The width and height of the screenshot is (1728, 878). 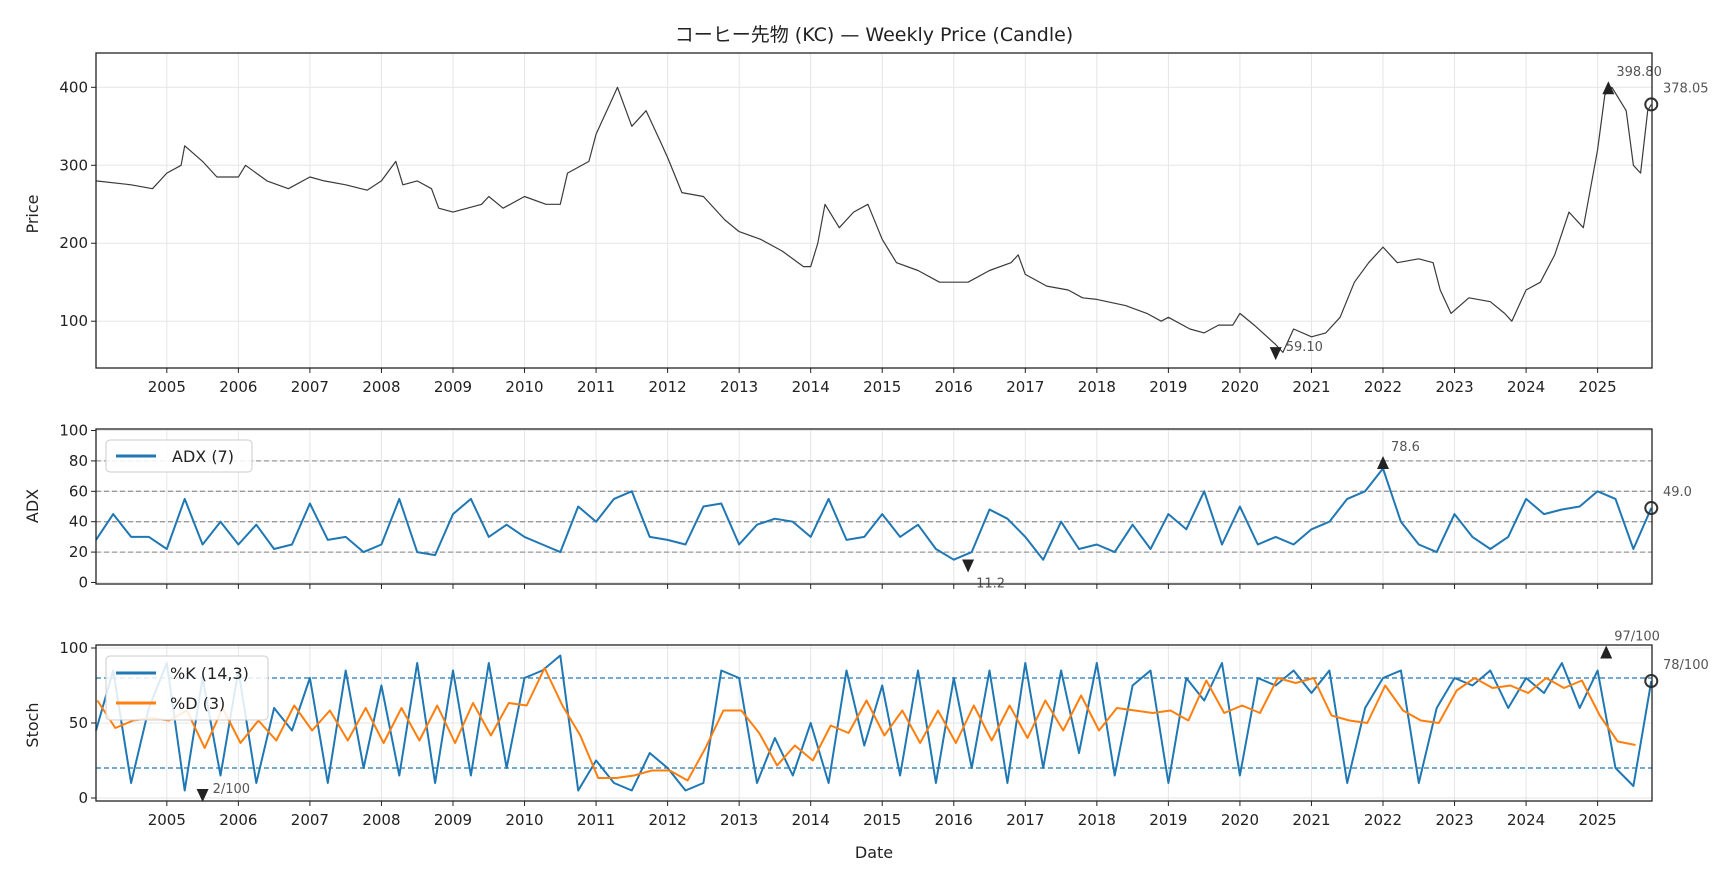 What do you see at coordinates (197, 703) in the screenshot?
I see `legend-d: %D (3)` at bounding box center [197, 703].